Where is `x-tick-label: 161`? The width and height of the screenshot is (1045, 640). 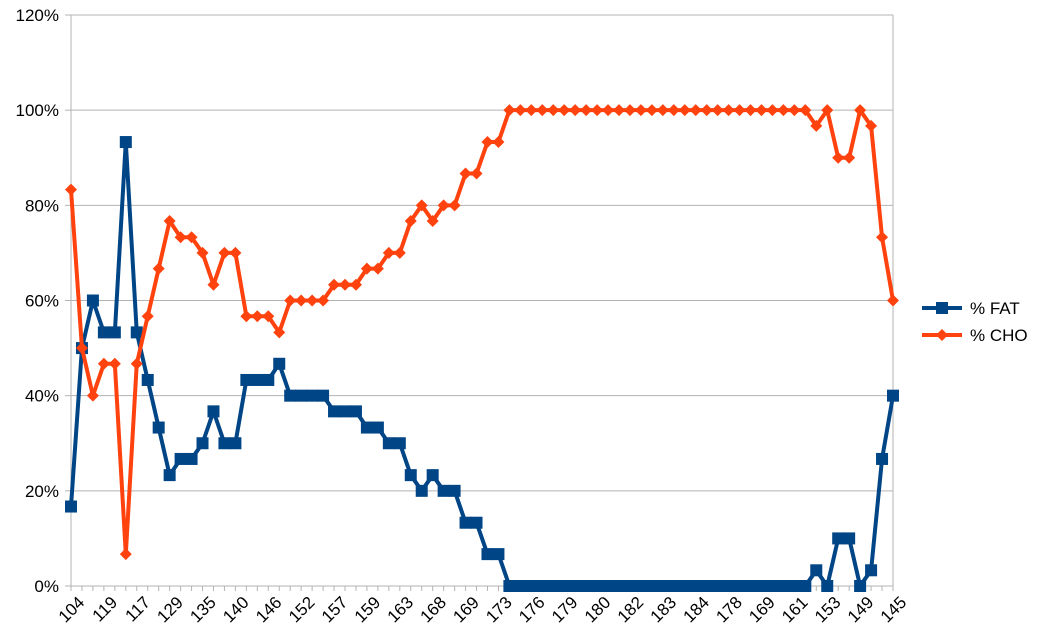 x-tick-label: 161 is located at coordinates (794, 609).